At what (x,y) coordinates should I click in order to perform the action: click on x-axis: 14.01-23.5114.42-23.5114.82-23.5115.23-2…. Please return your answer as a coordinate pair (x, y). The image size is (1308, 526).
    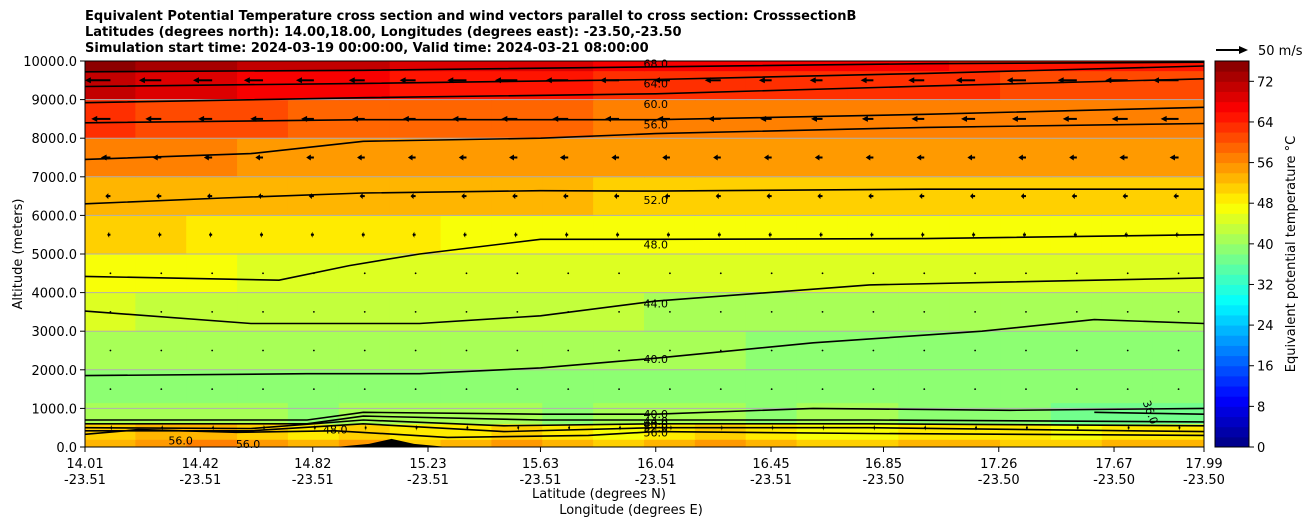
    Looking at the image, I should click on (644, 467).